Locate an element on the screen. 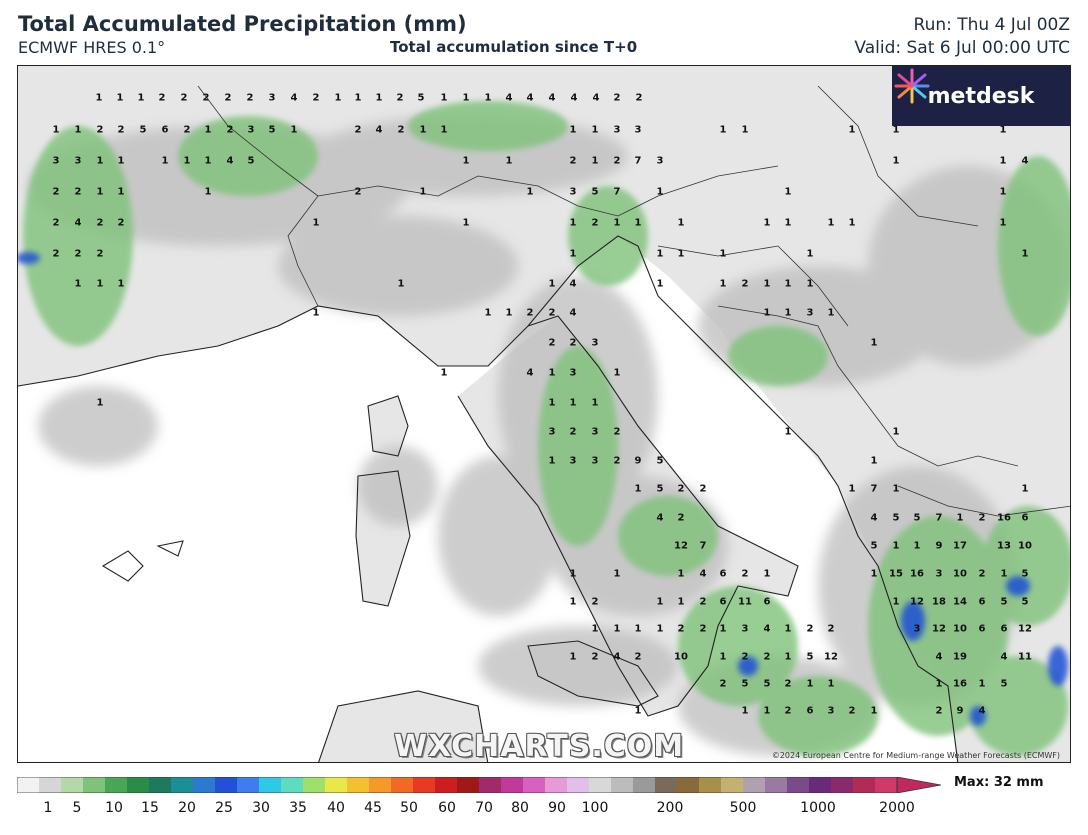 The width and height of the screenshot is (1088, 835). precip-value-label: 15 is located at coordinates (896, 574).